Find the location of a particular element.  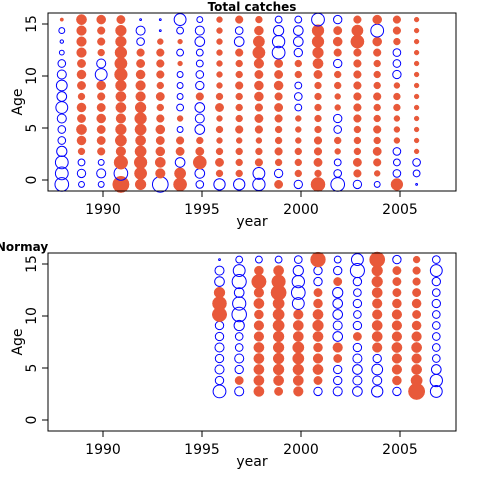

x-tick-label: 1995 is located at coordinates (202, 450).